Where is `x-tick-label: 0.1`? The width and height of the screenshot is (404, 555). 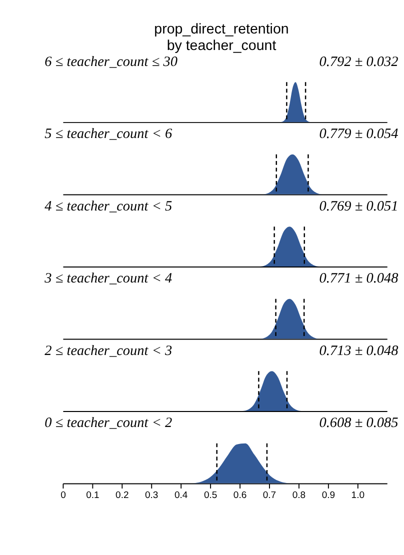 x-tick-label: 0.1 is located at coordinates (93, 496).